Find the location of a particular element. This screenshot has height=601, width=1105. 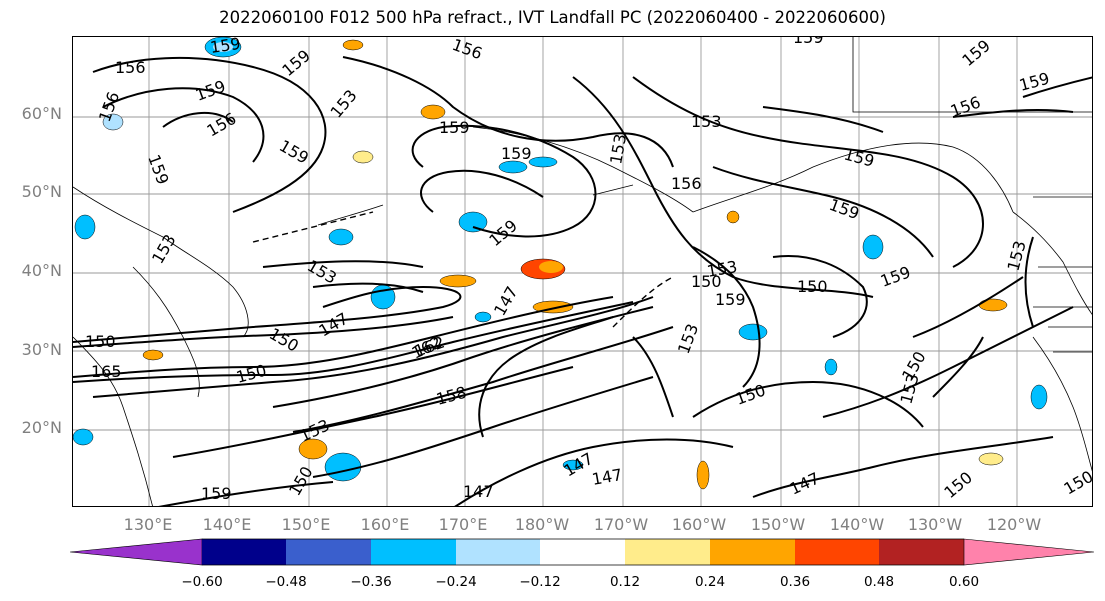

lon-label: 150°E is located at coordinates (306, 524).